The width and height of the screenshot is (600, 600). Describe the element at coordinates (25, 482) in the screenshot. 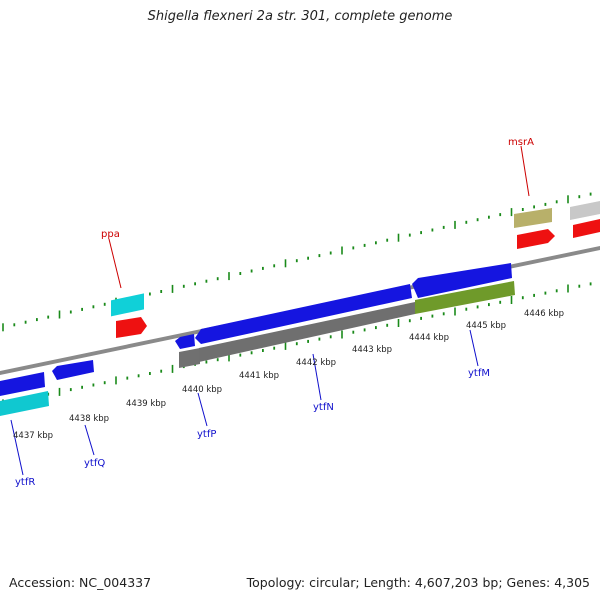

I see `gene-label-ytfR: ytfR` at that location.